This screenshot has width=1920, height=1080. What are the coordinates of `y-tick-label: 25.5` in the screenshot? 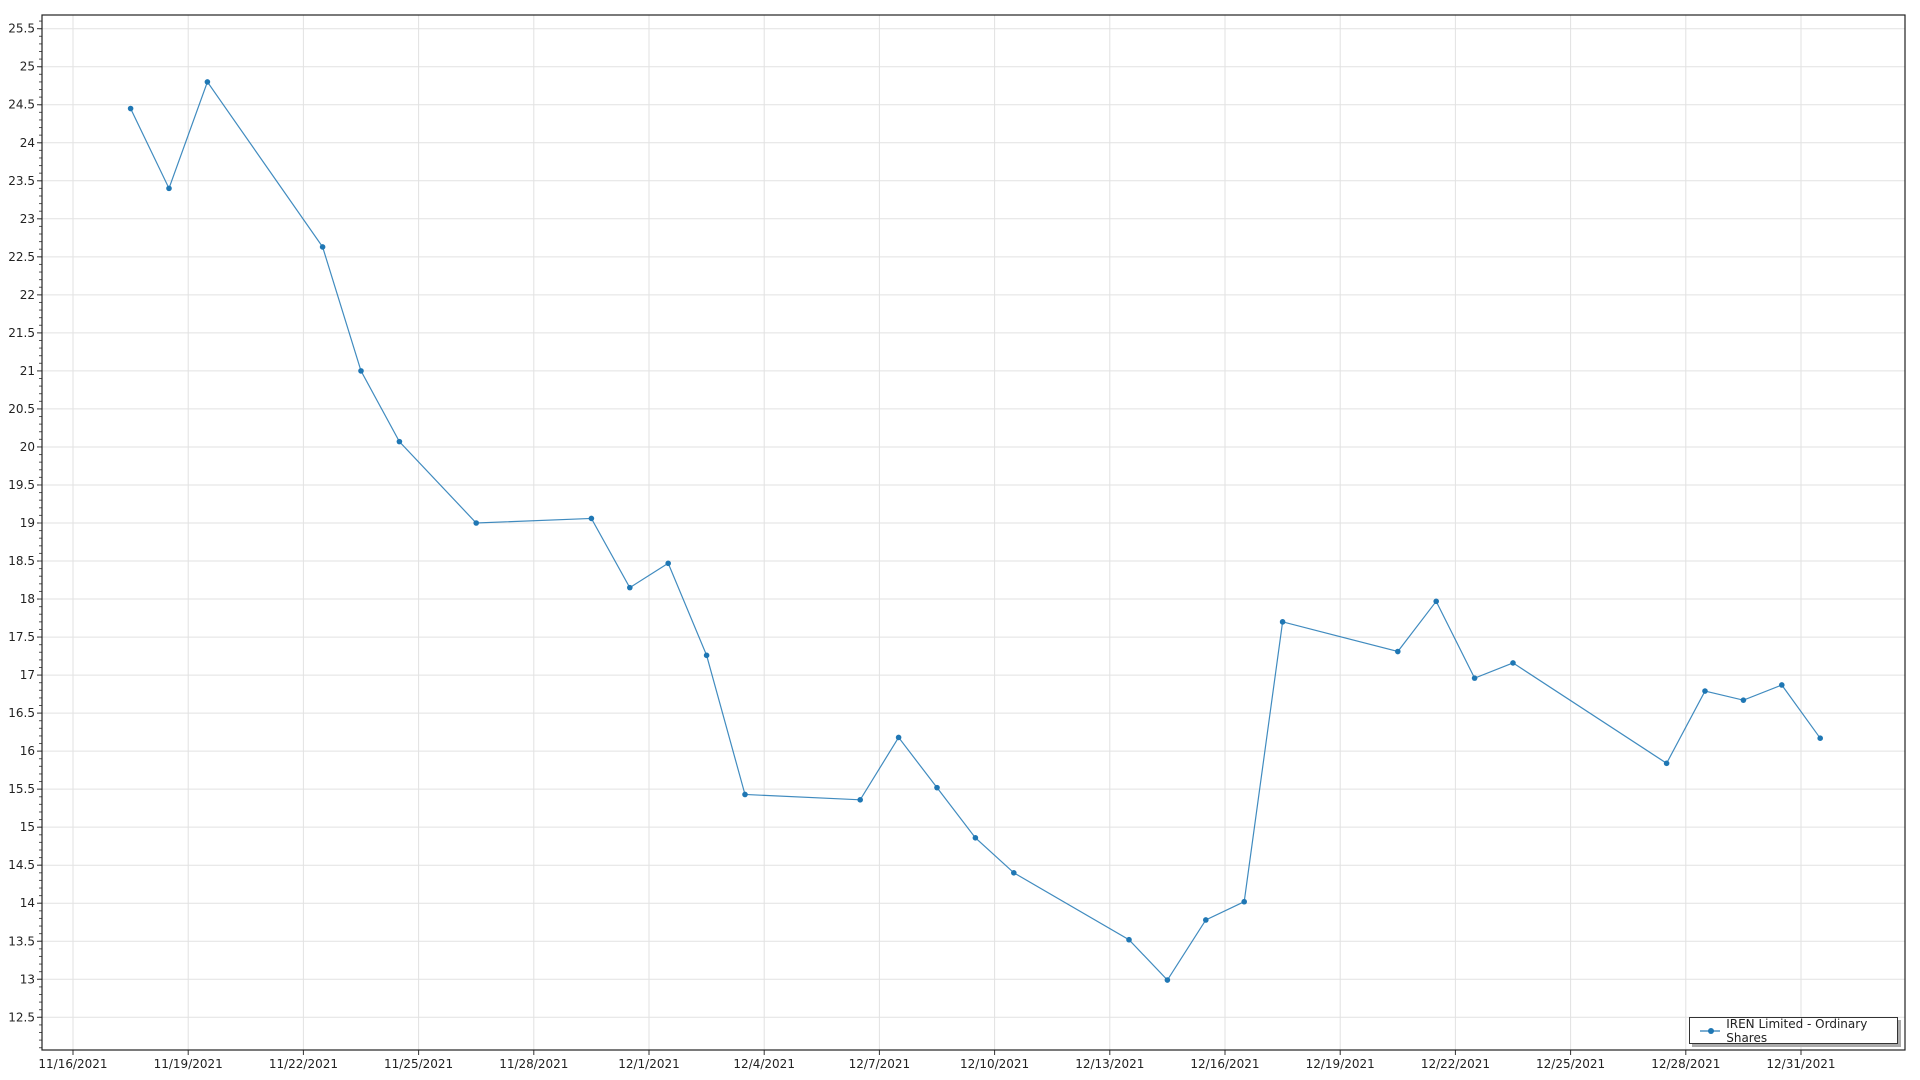 It's located at (21, 29).